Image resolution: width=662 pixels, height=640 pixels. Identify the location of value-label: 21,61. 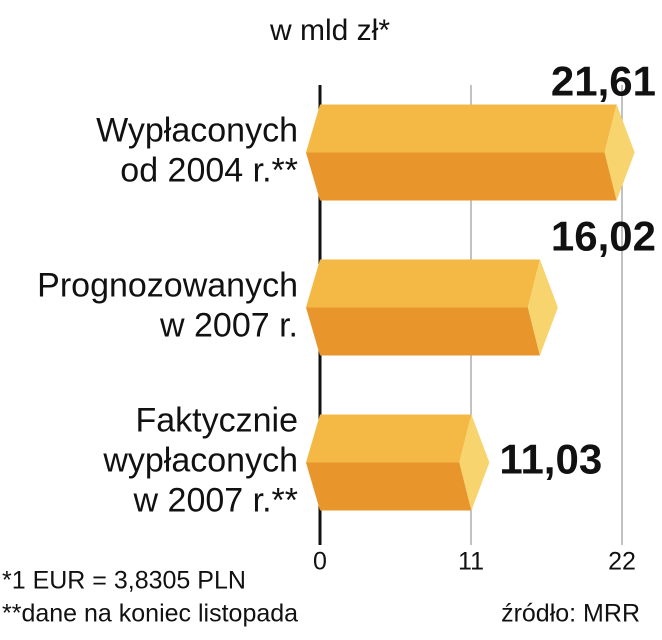
(603, 81).